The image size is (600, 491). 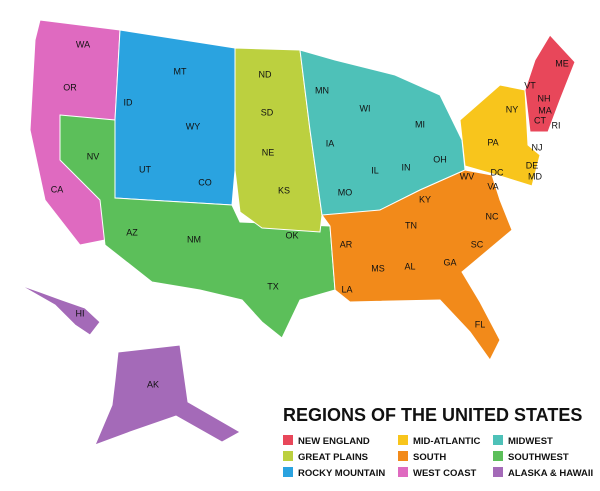 I want to click on region-rocky-mountain, so click(x=175, y=117).